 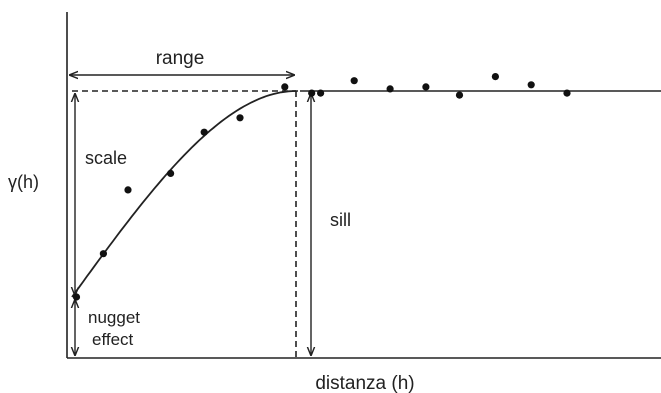 I want to click on range-label: range, so click(x=180, y=58).